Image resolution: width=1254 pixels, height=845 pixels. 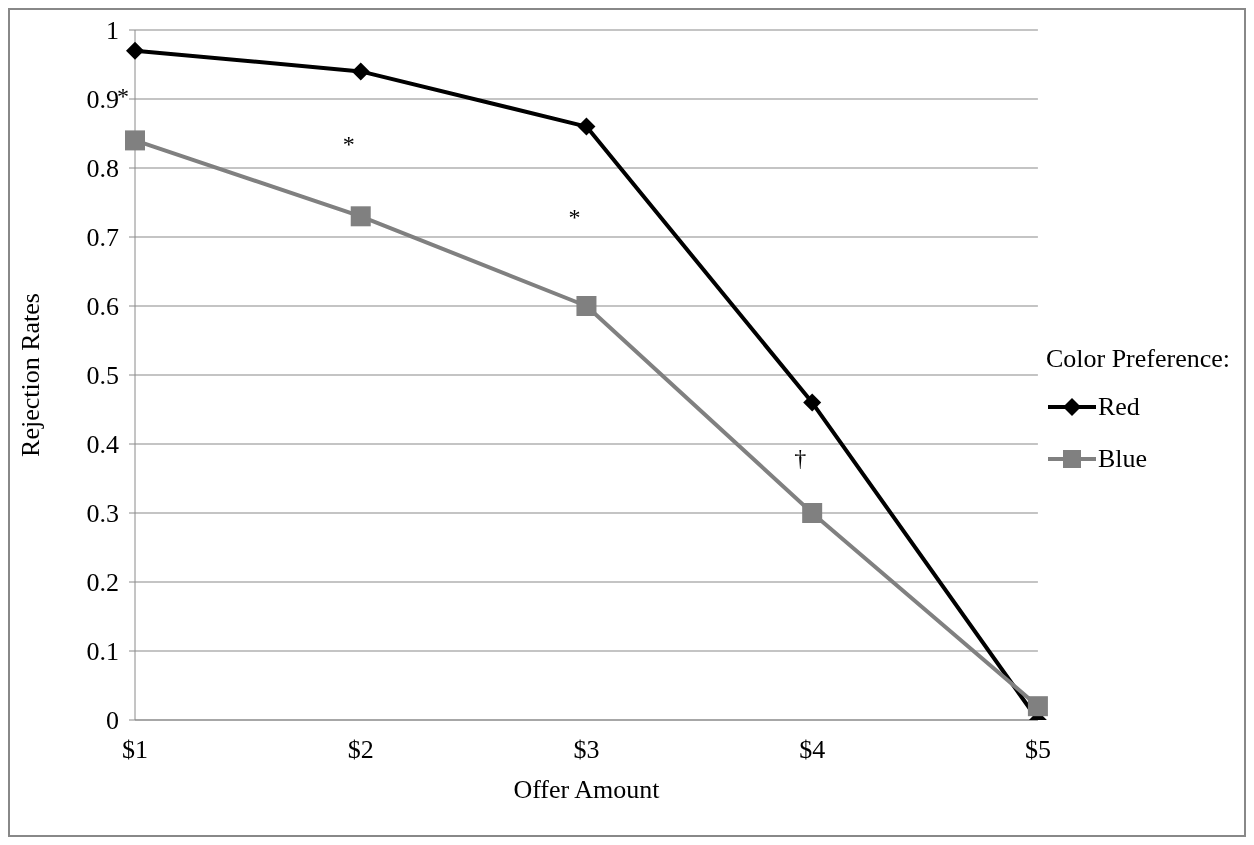 I want to click on x-axis-title: Offer Amount, so click(x=587, y=789).